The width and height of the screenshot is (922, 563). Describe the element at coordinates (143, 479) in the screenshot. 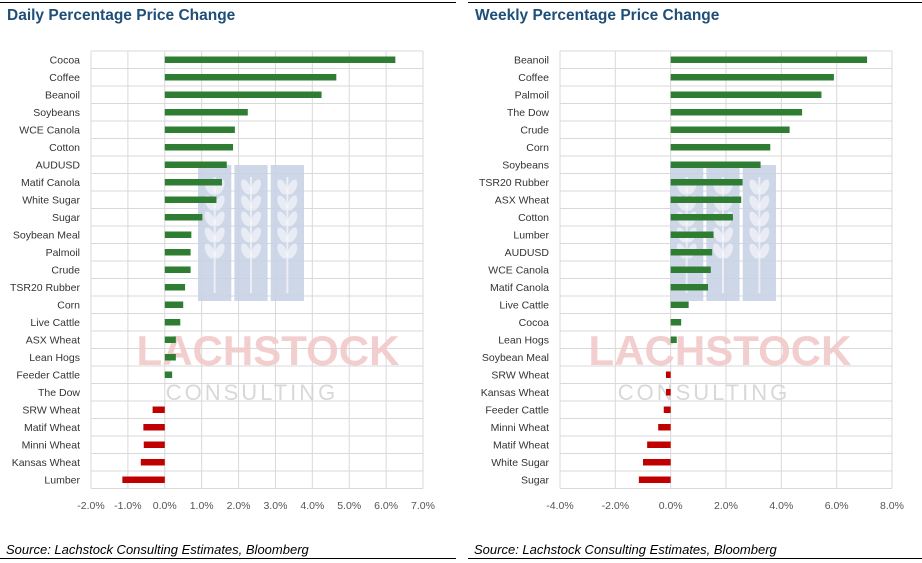

I see `bar-lumber` at that location.